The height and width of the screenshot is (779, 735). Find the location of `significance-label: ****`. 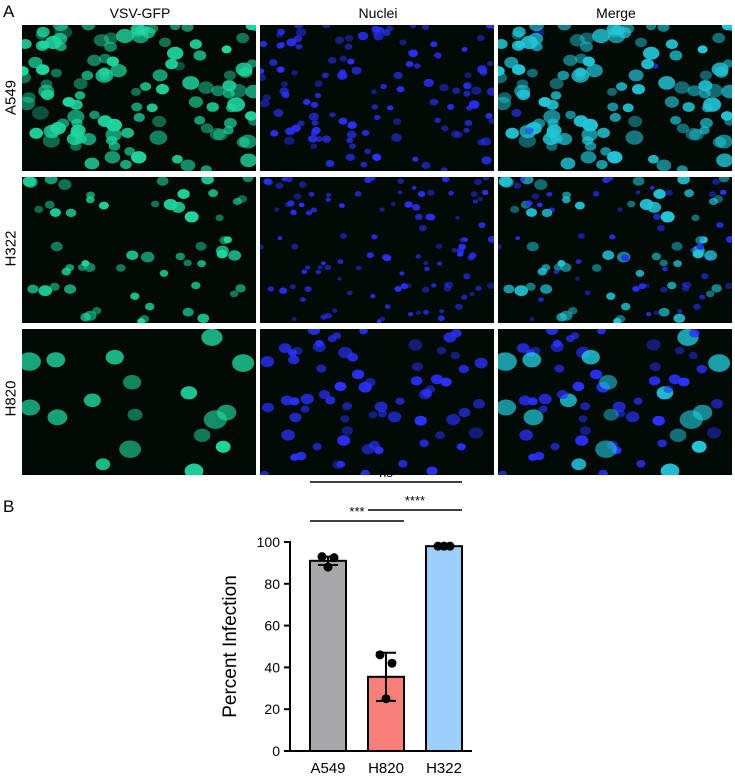

significance-label: **** is located at coordinates (415, 500).